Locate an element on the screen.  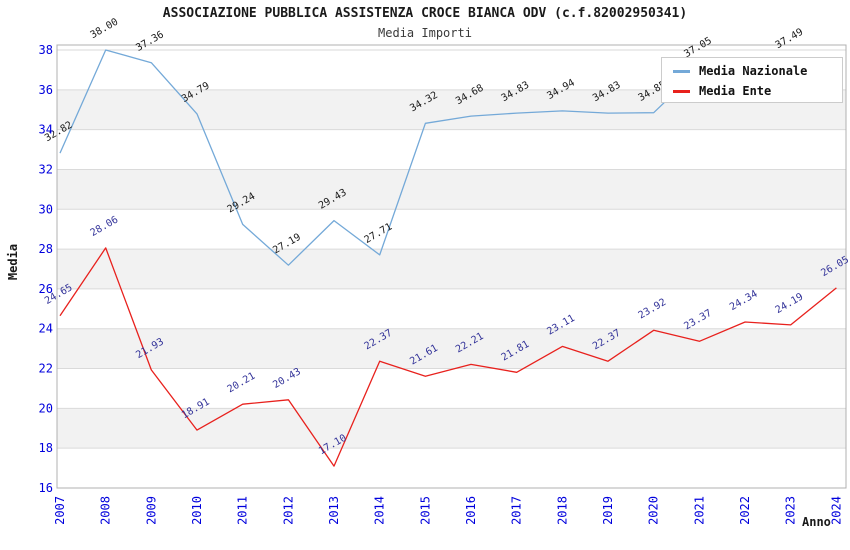
x-tick-label: 2022 is located at coordinates (745, 510).